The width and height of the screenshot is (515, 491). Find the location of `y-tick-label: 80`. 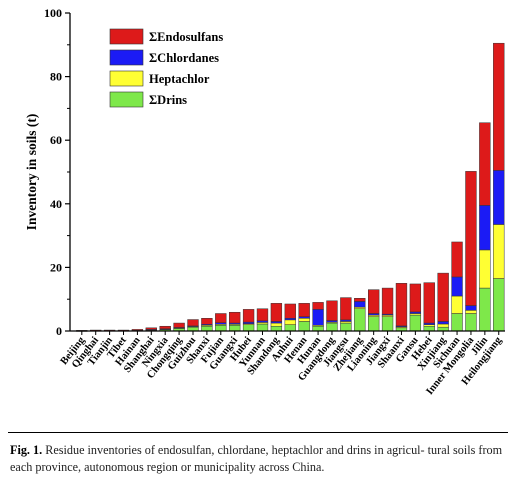

y-tick-label: 80 is located at coordinates (56, 77).